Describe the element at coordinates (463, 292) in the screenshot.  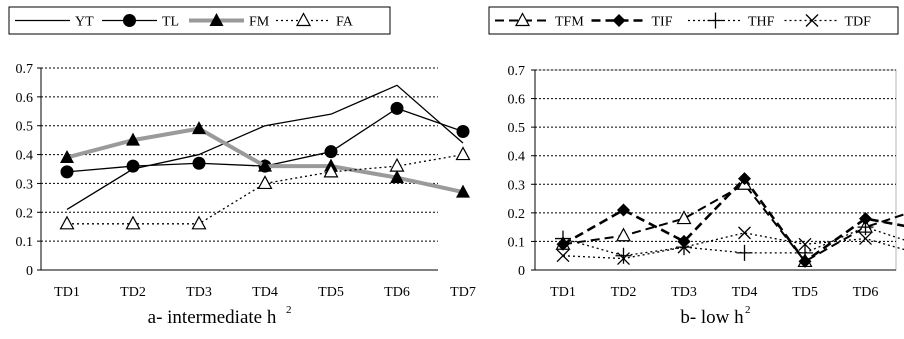
I see `x-tick-label: TD7` at that location.